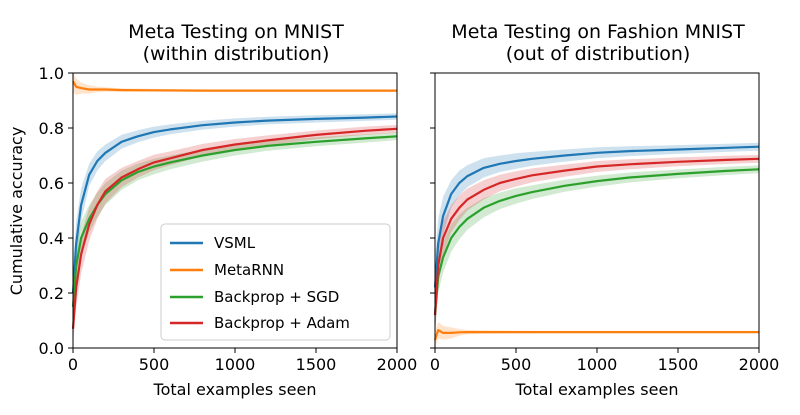  I want to click on panel-1-x-ticks: 0 500 1000 1500 2000, so click(242, 361).